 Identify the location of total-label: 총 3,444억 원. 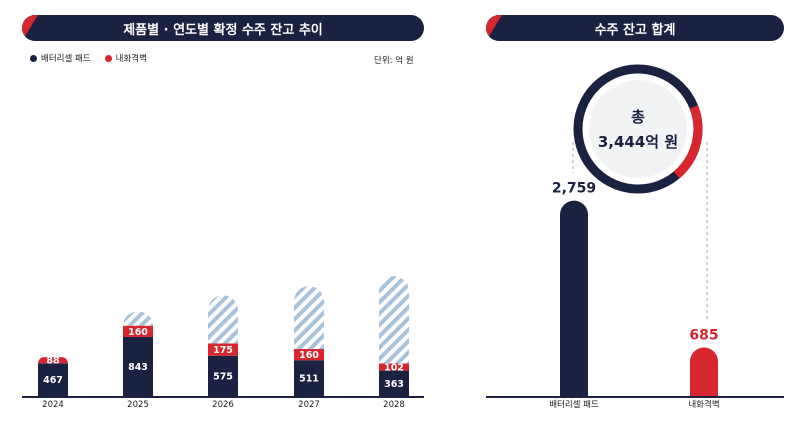
(638, 129).